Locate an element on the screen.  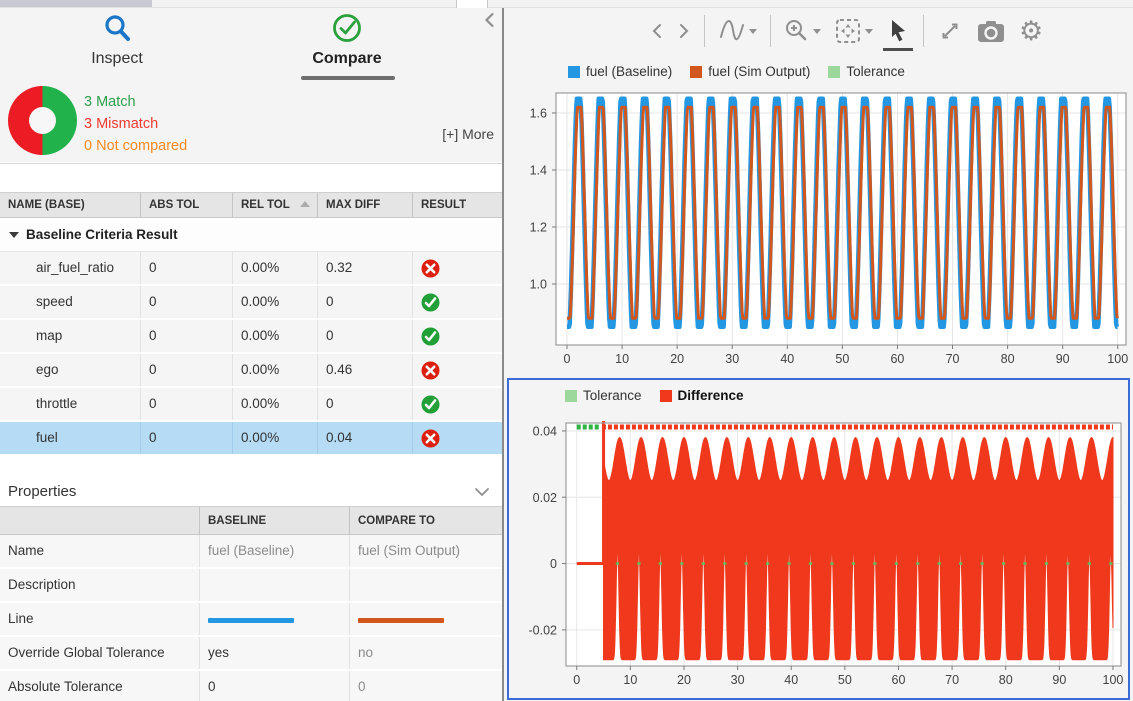
sort-ascending-icon is located at coordinates (305, 204).